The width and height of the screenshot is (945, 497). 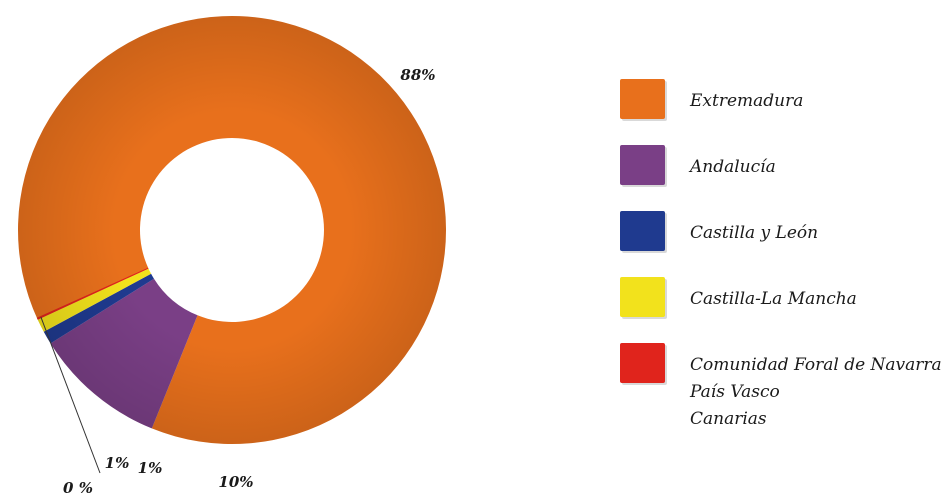 What do you see at coordinates (754, 233) in the screenshot?
I see `legend-label: Castilla y León` at bounding box center [754, 233].